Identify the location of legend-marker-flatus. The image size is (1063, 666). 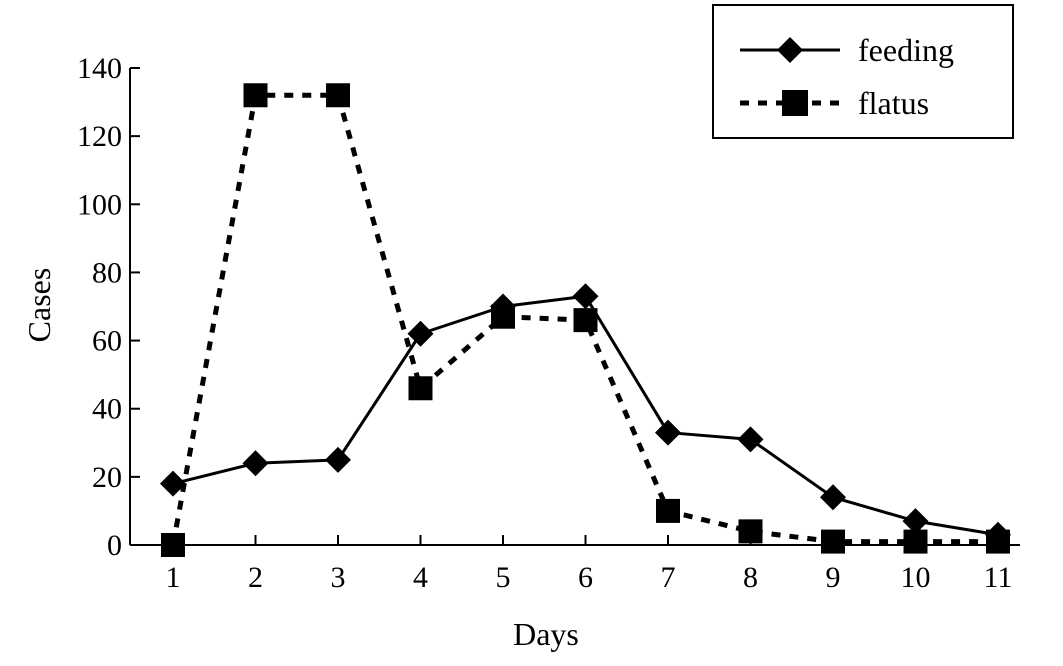
(795, 103).